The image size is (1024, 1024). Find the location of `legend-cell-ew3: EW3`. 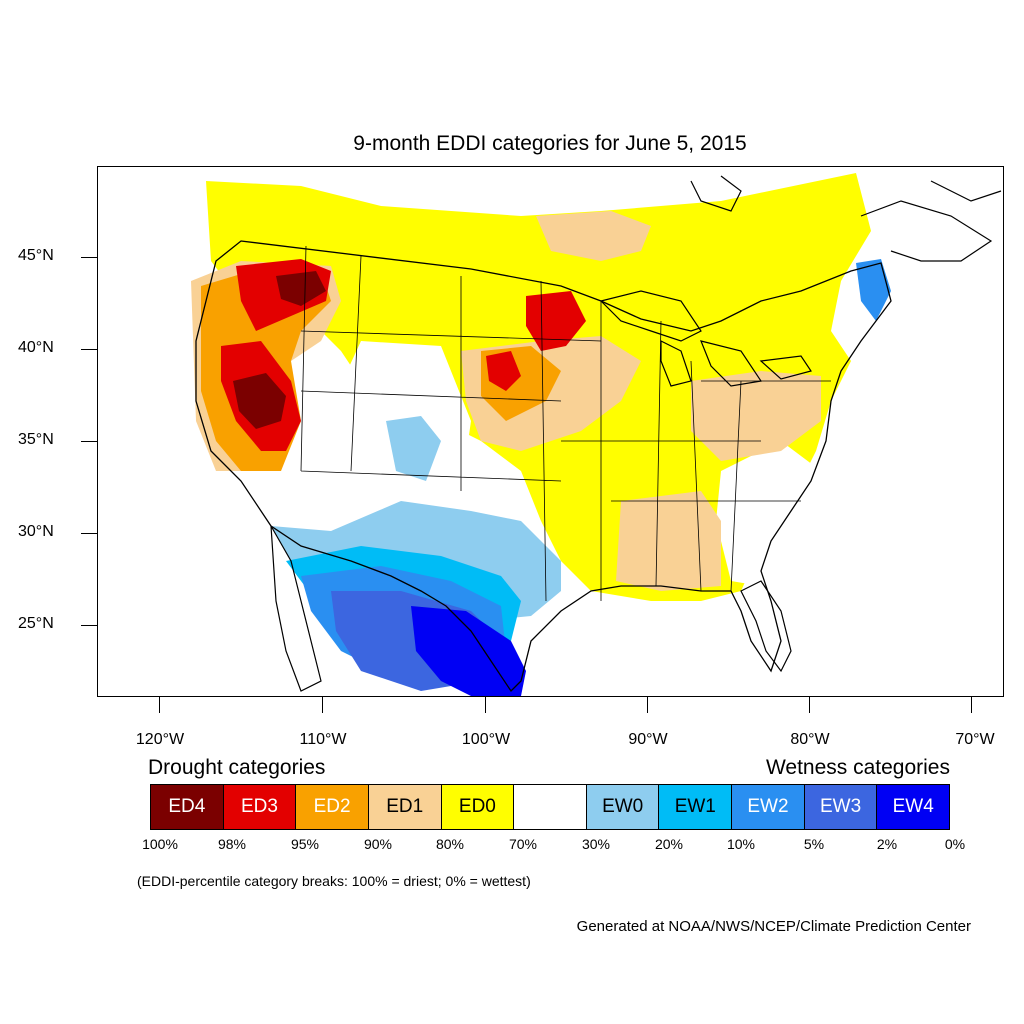

legend-cell-ew3: EW3 is located at coordinates (841, 807).